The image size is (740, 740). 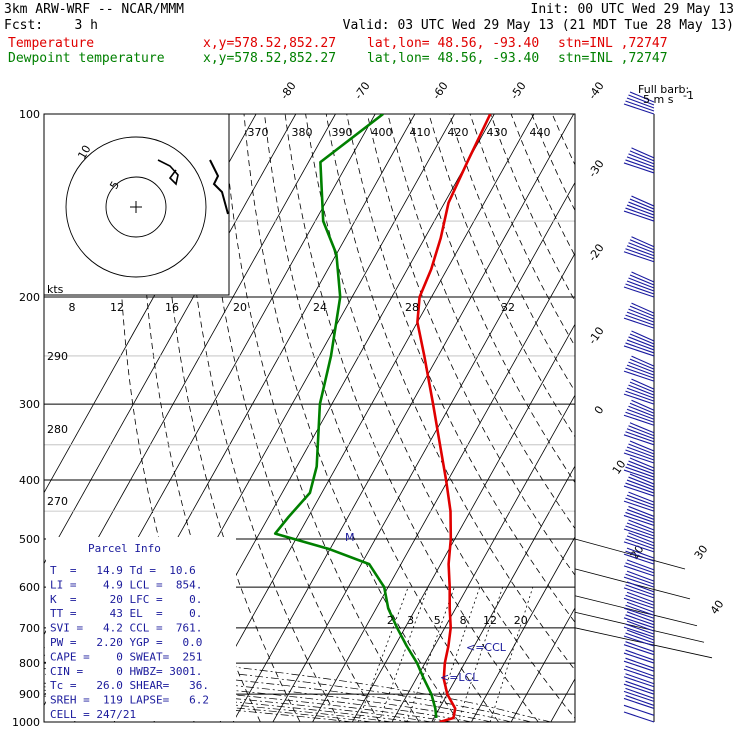 I want to click on theta-e-label: 390, so click(x=342, y=132).